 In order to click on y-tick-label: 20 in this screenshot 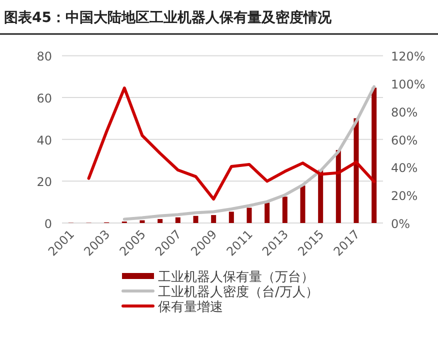, I will do `click(44, 182)`.